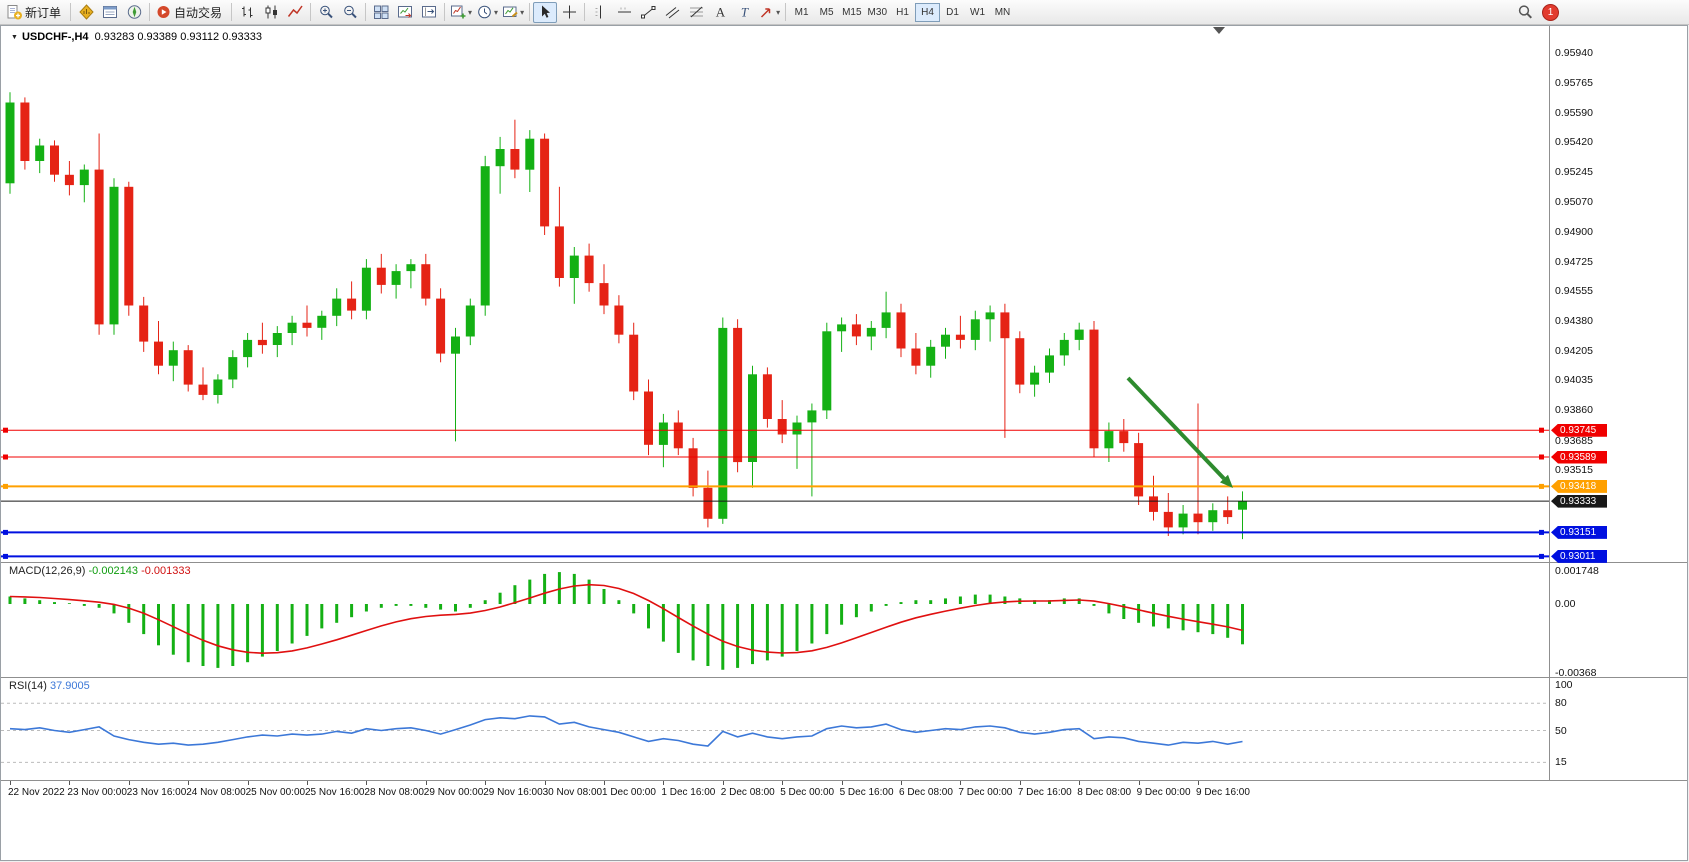  I want to click on time-axis-label: 28 Nov 08:00, so click(394, 792).